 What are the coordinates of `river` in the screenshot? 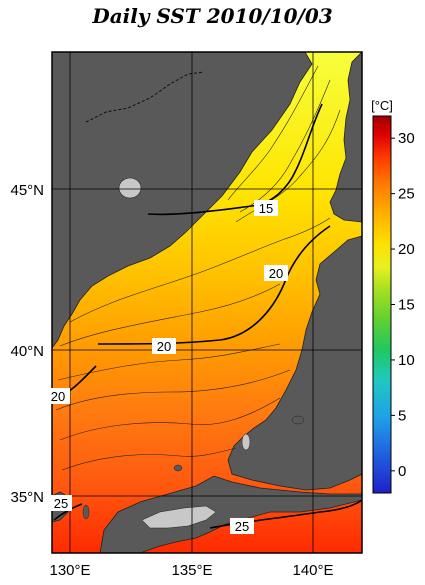 It's located at (145, 97).